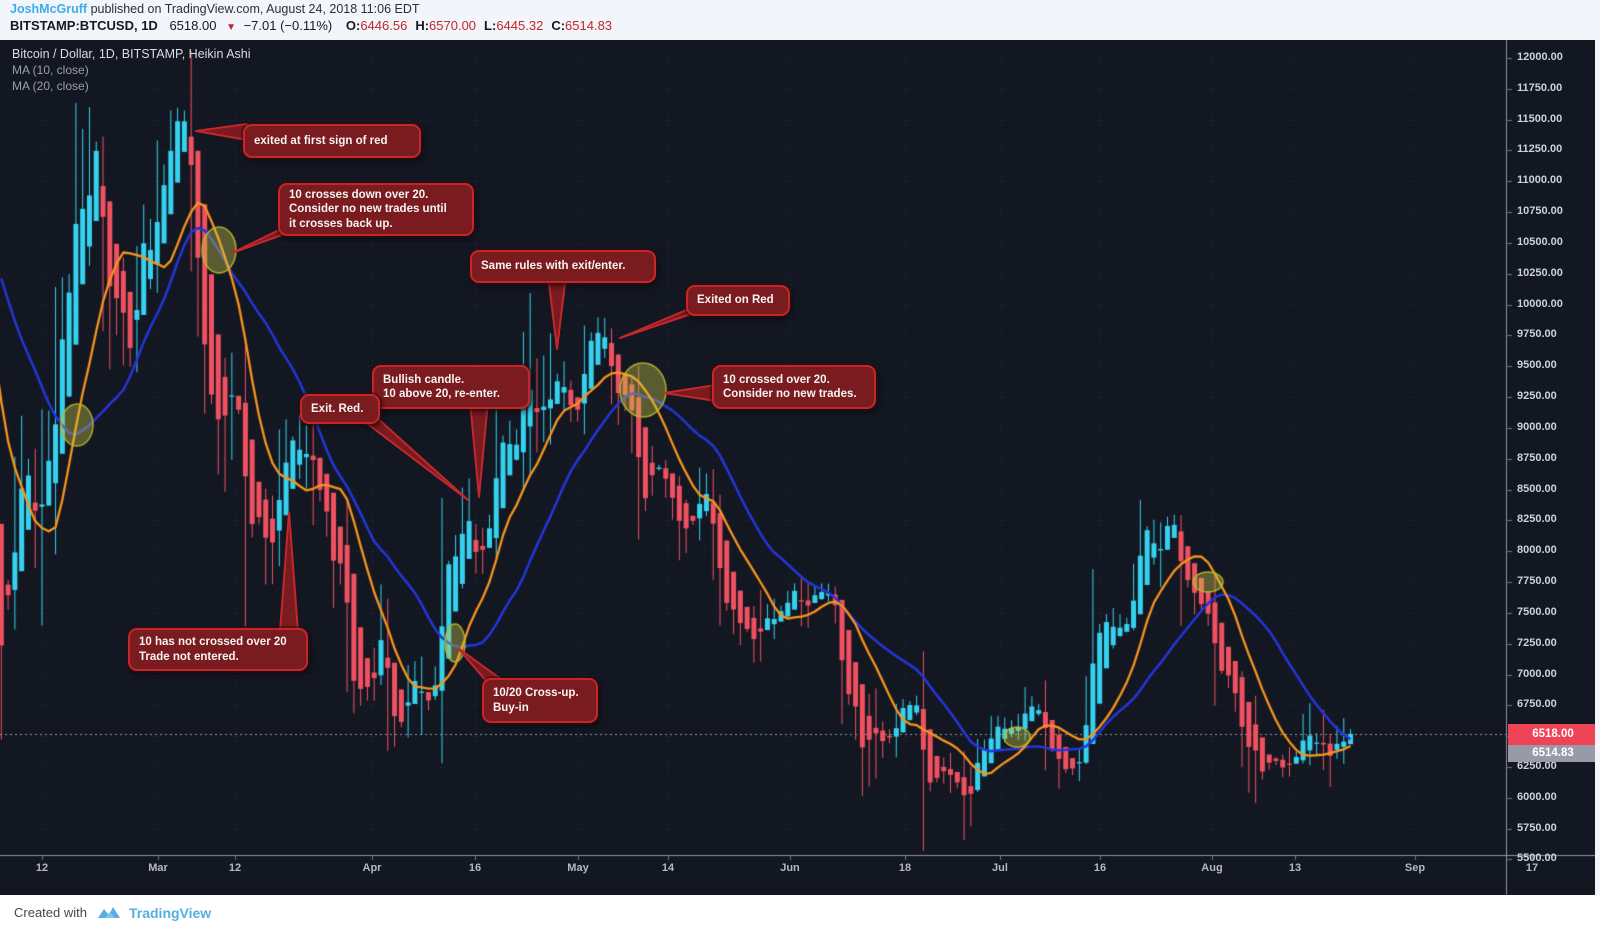 Image resolution: width=1600 pixels, height=930 pixels. What do you see at coordinates (520, 25) in the screenshot?
I see `low-value: 6445.32` at bounding box center [520, 25].